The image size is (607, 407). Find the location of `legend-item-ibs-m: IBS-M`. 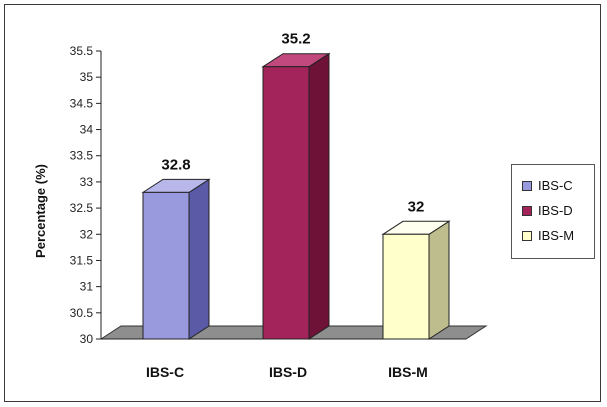

legend-item-ibs-m: IBS-M is located at coordinates (558, 235).